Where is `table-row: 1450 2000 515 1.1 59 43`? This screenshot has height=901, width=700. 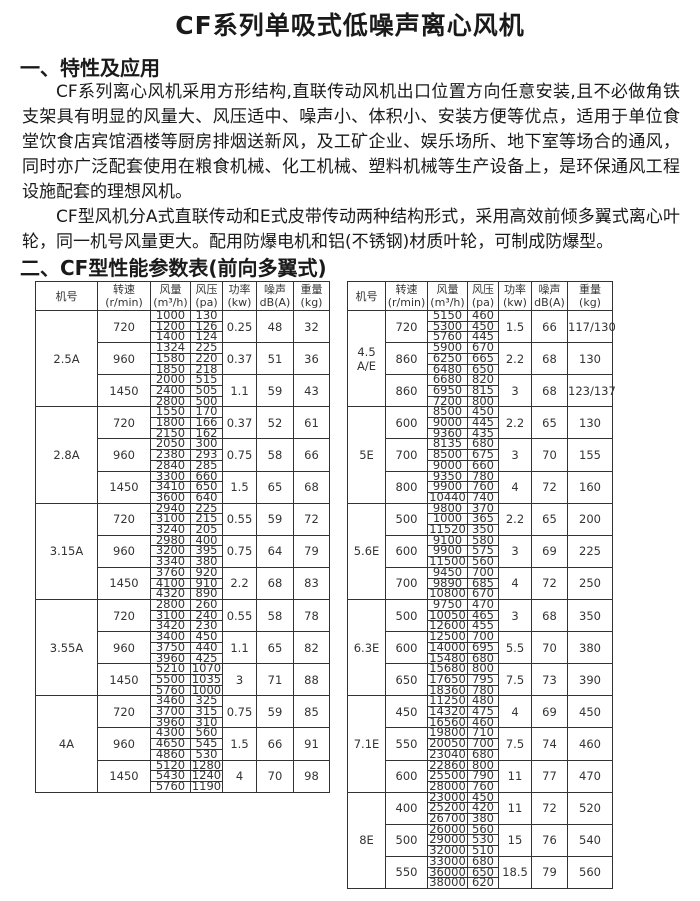 table-row: 1450 2000 515 1.1 59 43 is located at coordinates (183, 391).